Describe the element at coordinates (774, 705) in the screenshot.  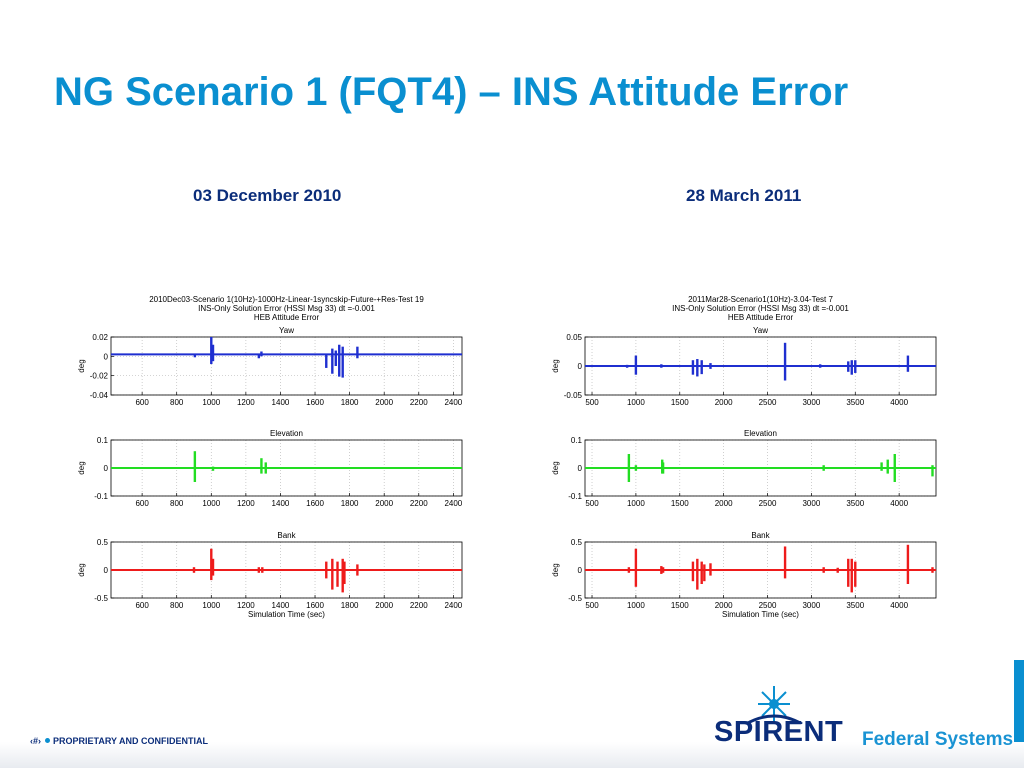
I see `star-burst-icon` at that location.